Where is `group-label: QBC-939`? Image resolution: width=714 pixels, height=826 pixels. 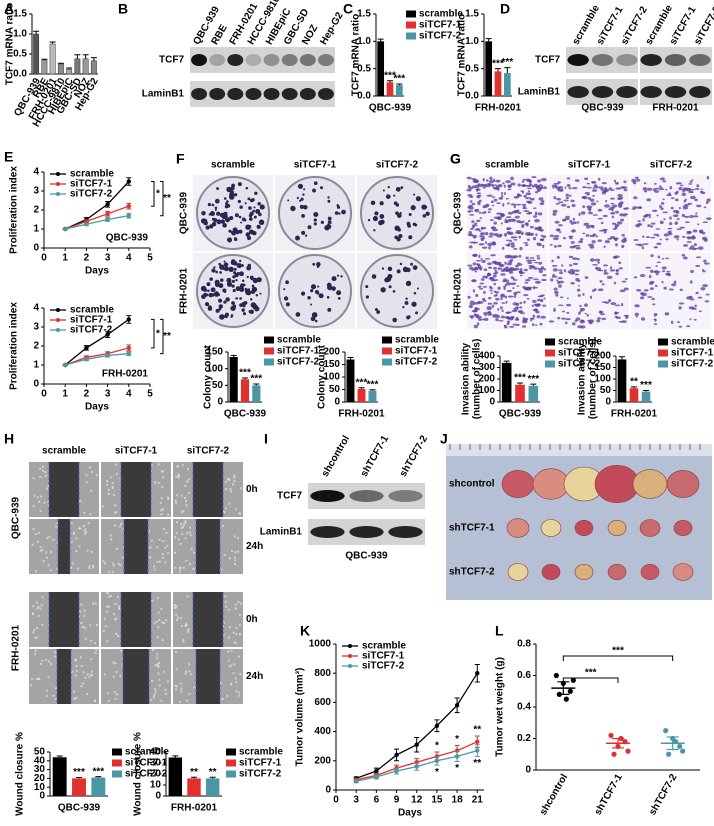
group-label: QBC-939 is located at coordinates (602, 108).